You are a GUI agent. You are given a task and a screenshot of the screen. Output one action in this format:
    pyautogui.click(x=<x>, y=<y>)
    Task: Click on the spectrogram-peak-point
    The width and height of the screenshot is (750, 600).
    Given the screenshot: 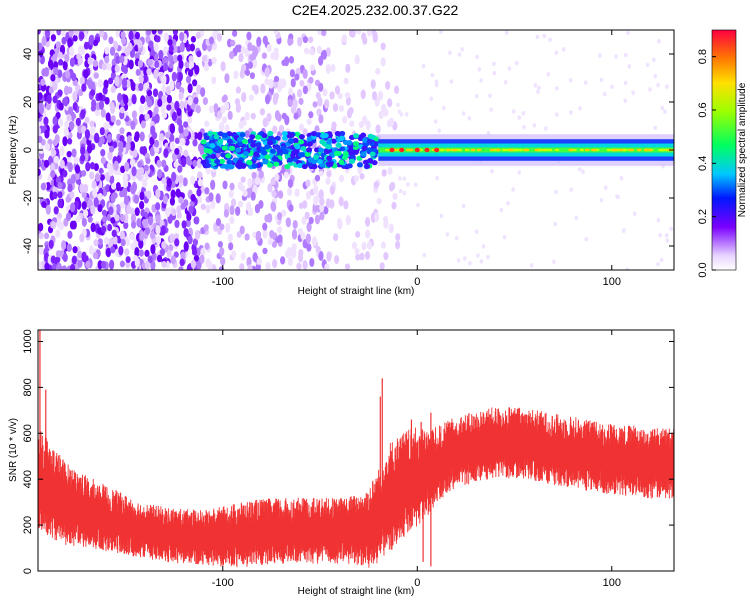 What is the action you would take?
    pyautogui.click(x=427, y=150)
    